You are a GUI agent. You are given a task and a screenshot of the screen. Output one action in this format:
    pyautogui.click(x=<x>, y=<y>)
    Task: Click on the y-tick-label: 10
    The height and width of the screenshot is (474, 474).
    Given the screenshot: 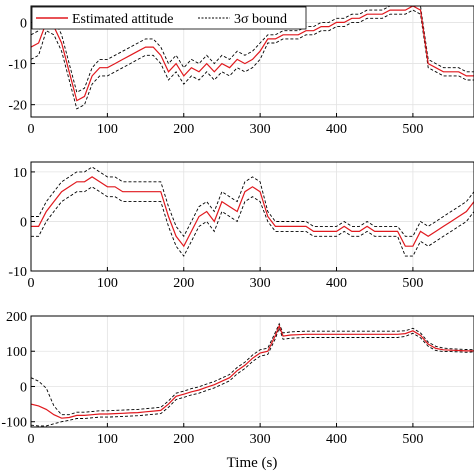 What is the action you would take?
    pyautogui.click(x=20, y=173)
    